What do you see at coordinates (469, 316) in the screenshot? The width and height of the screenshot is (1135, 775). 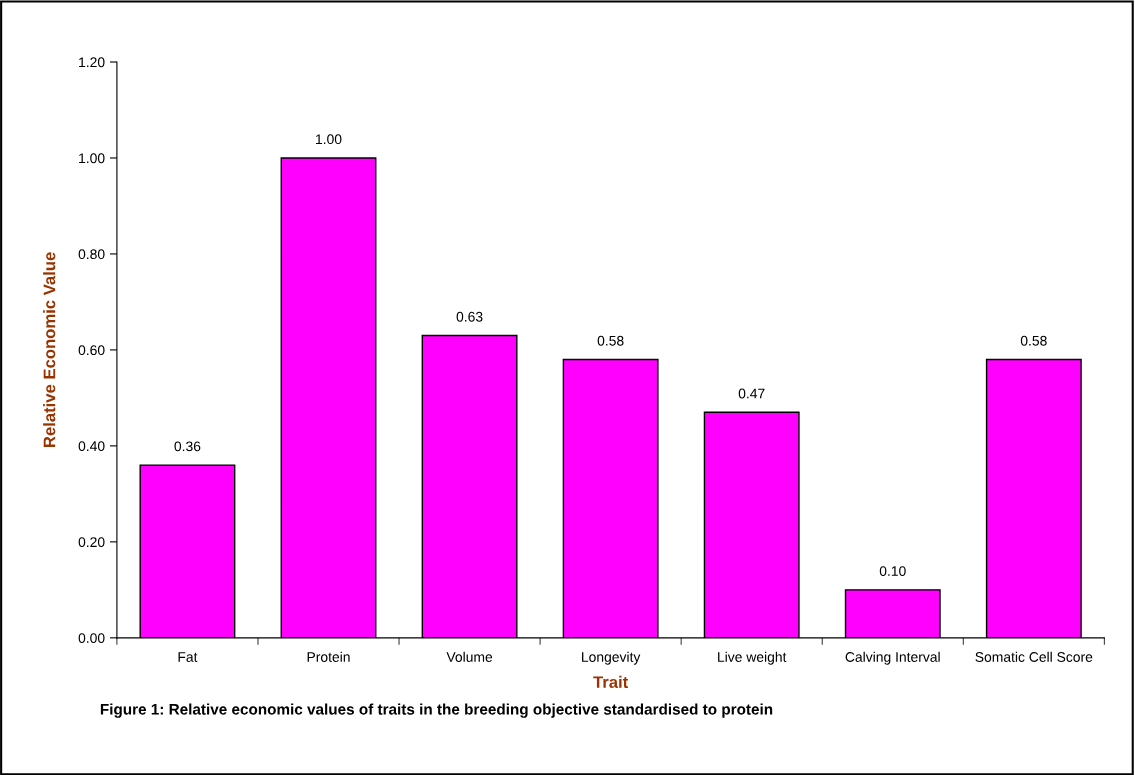 I see `data-label: 0.63` at bounding box center [469, 316].